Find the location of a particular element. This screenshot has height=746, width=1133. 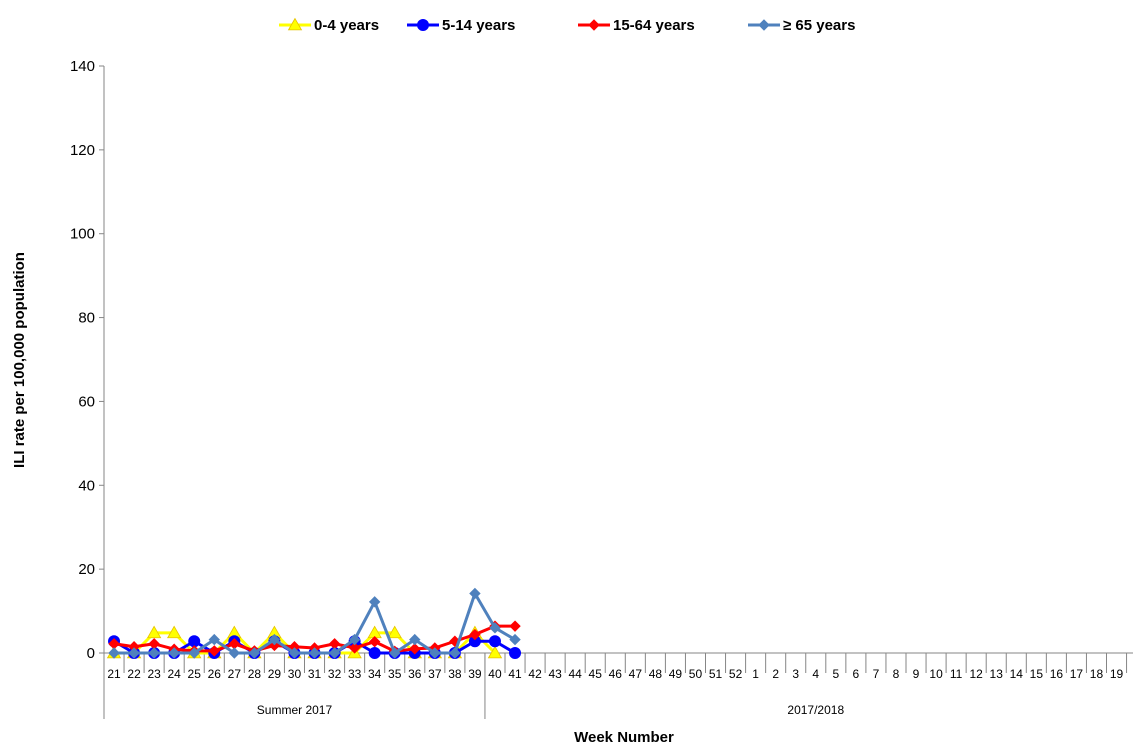

x-tick-label: 48 is located at coordinates (656, 674).